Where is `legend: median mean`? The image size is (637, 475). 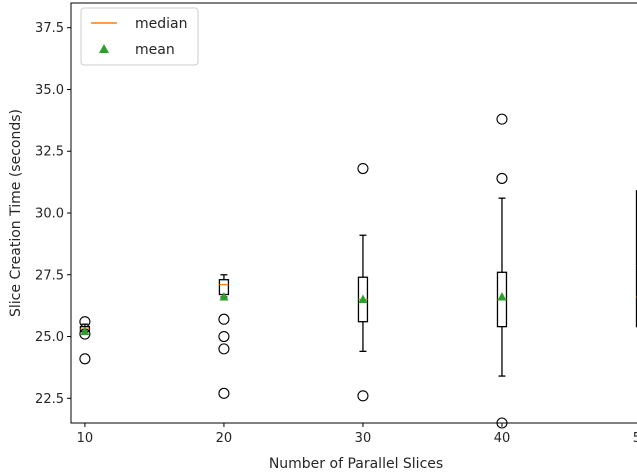
legend: median mean is located at coordinates (139, 36).